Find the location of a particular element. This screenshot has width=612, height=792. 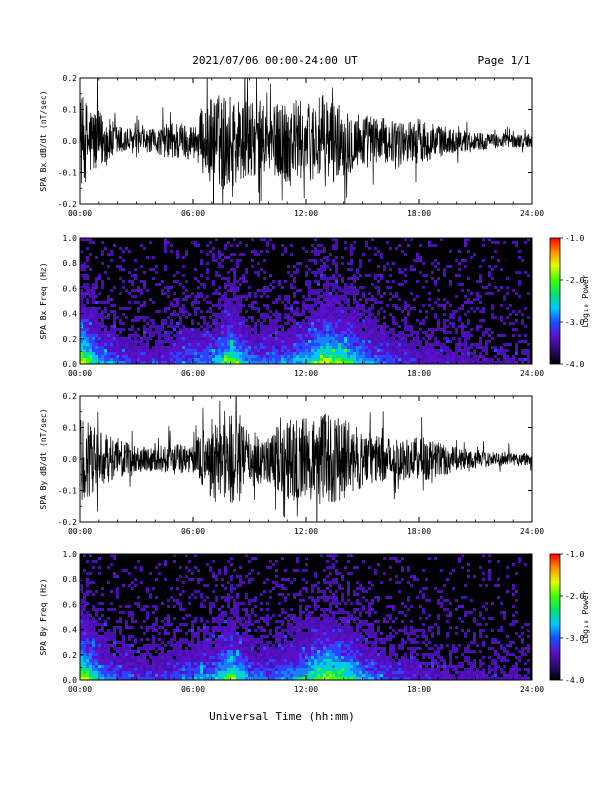

y-axis-label: SPA By dB/dt (nT/sec) is located at coordinates (43, 458).